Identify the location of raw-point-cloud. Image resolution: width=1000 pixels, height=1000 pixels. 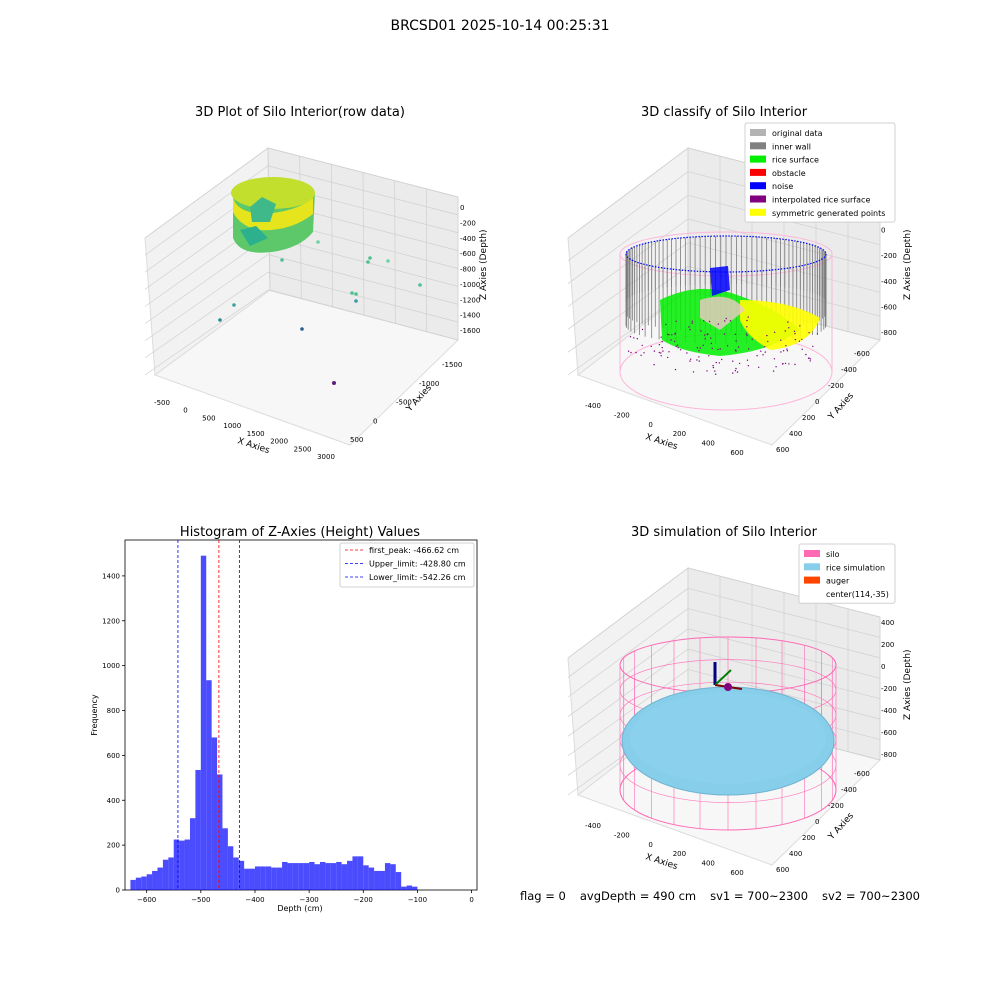
(320, 281).